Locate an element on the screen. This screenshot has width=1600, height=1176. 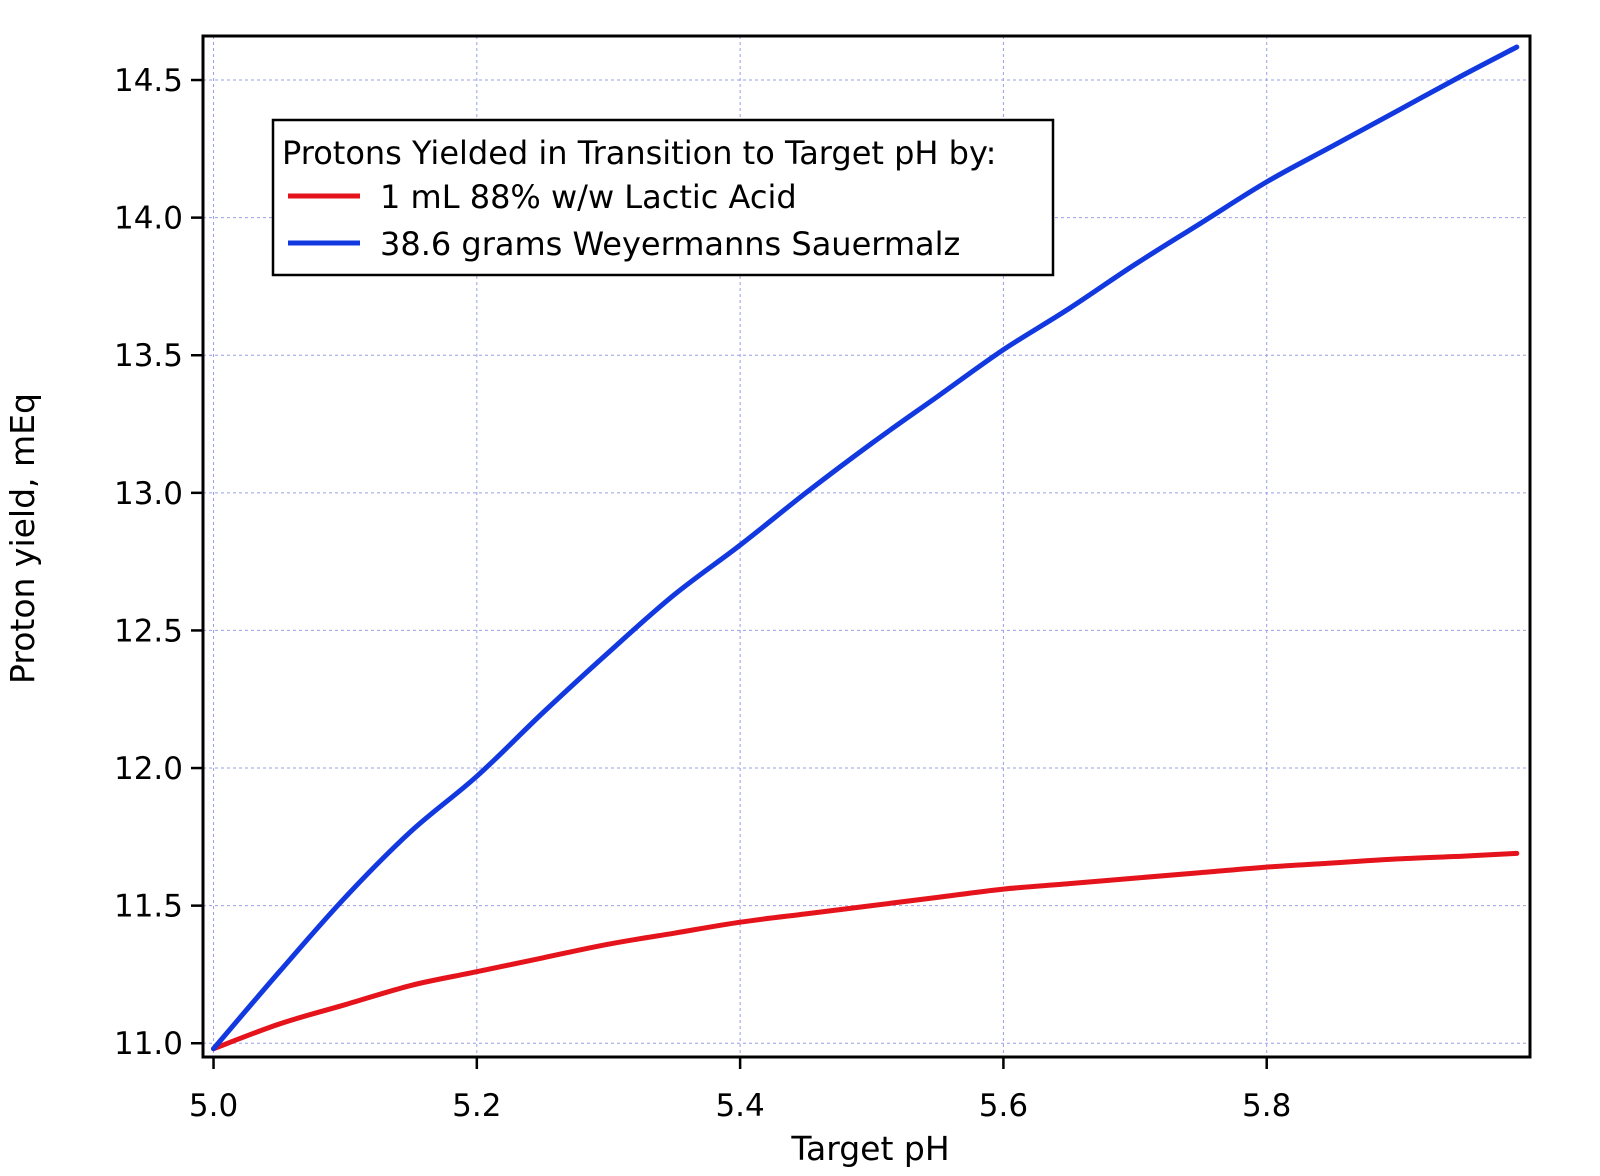
y-axis-label: Proton yield, mEq is located at coordinates (22, 538).